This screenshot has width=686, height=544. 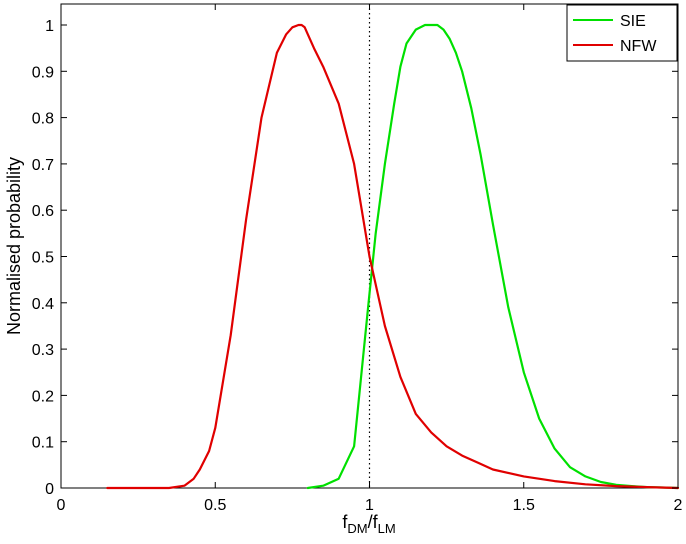 What do you see at coordinates (43, 396) in the screenshot?
I see `y-tick-label: 0.2` at bounding box center [43, 396].